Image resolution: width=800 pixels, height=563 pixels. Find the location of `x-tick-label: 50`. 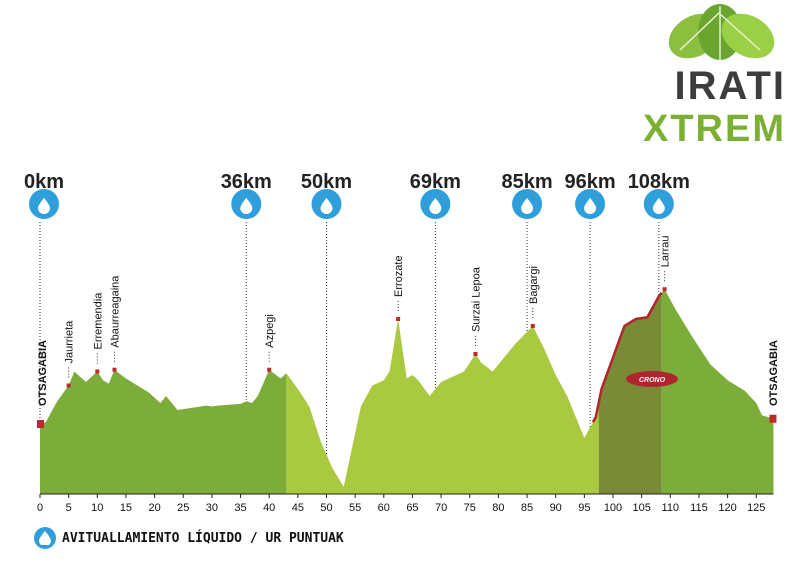

x-tick-label: 50 is located at coordinates (326, 508).